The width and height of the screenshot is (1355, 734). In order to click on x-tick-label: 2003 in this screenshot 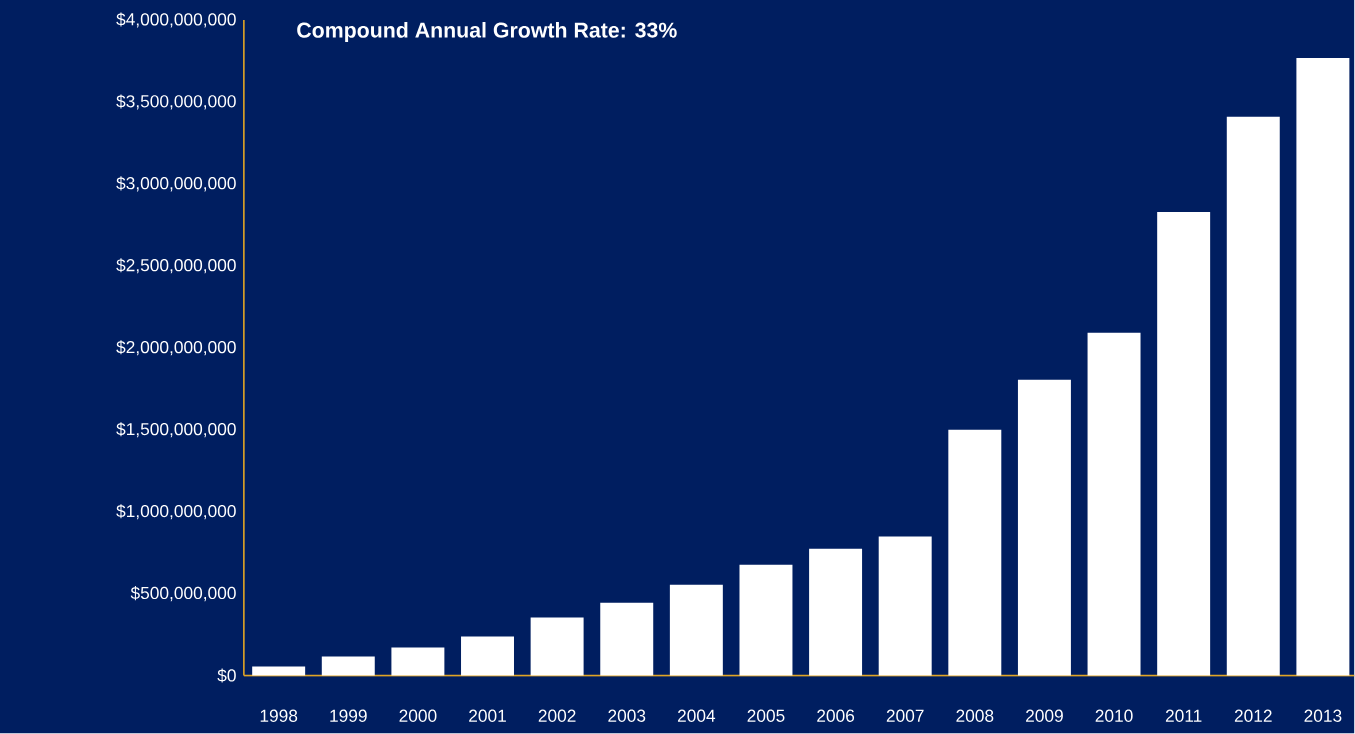, I will do `click(627, 716)`.